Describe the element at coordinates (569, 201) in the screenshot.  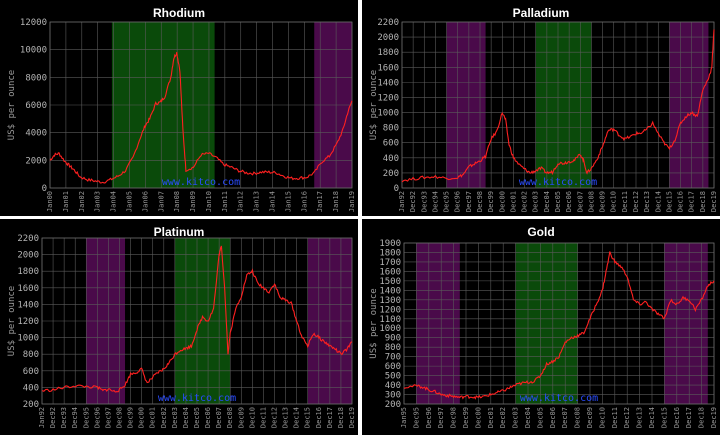
I see `x-tick-label: Dec06` at that location.